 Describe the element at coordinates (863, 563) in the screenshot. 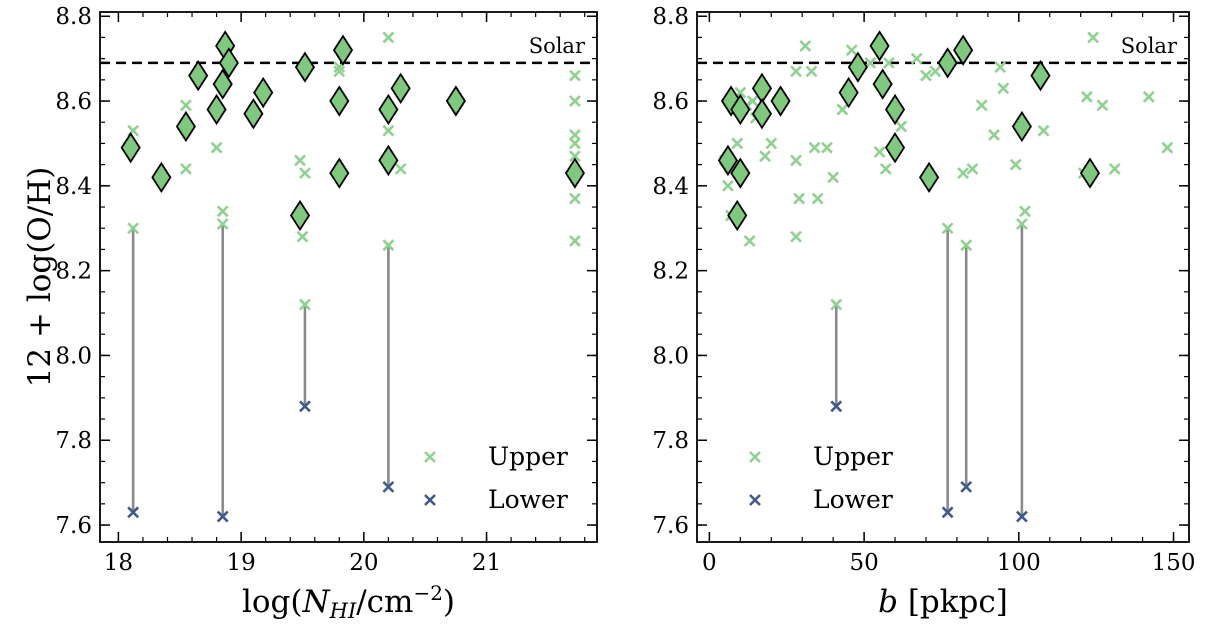

I see `x-tick-label: 50` at that location.